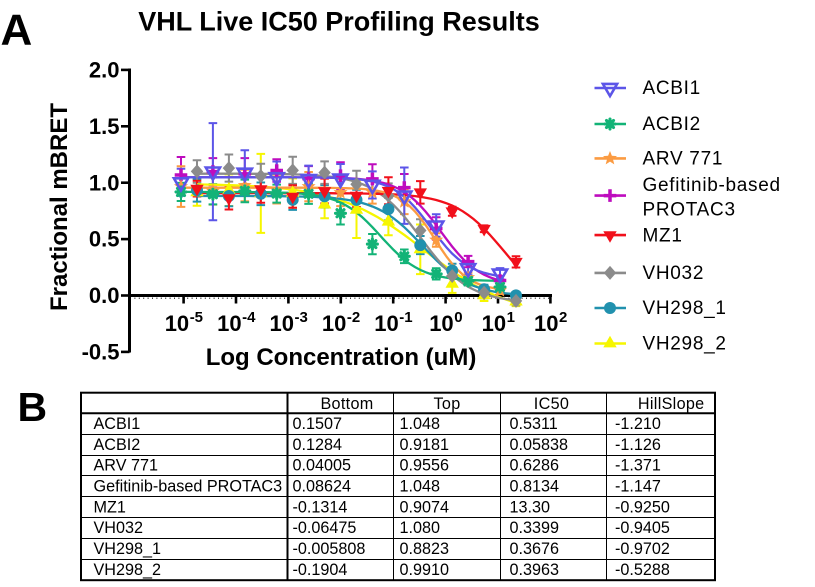 This screenshot has height=587, width=815. I want to click on svg-text: 0.9556, so click(425, 466).